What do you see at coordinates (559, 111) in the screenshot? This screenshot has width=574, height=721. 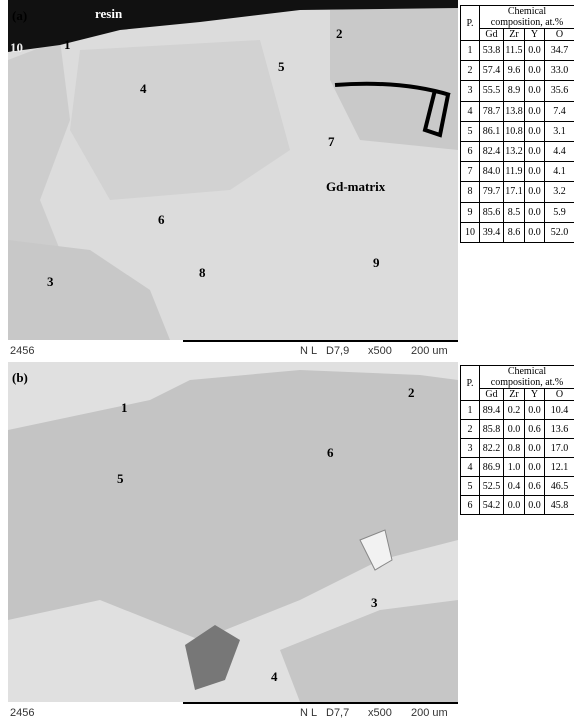 I see `table-cell: 7.4` at bounding box center [559, 111].